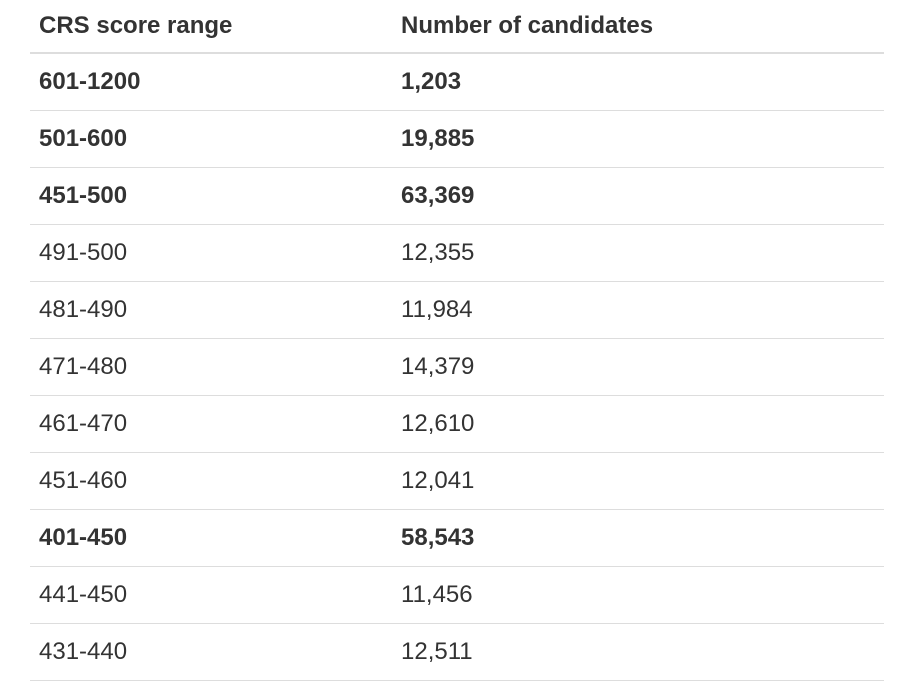 Image resolution: width=912 pixels, height=687 pixels. What do you see at coordinates (211, 82) in the screenshot?
I see `cell: 601-1200` at bounding box center [211, 82].